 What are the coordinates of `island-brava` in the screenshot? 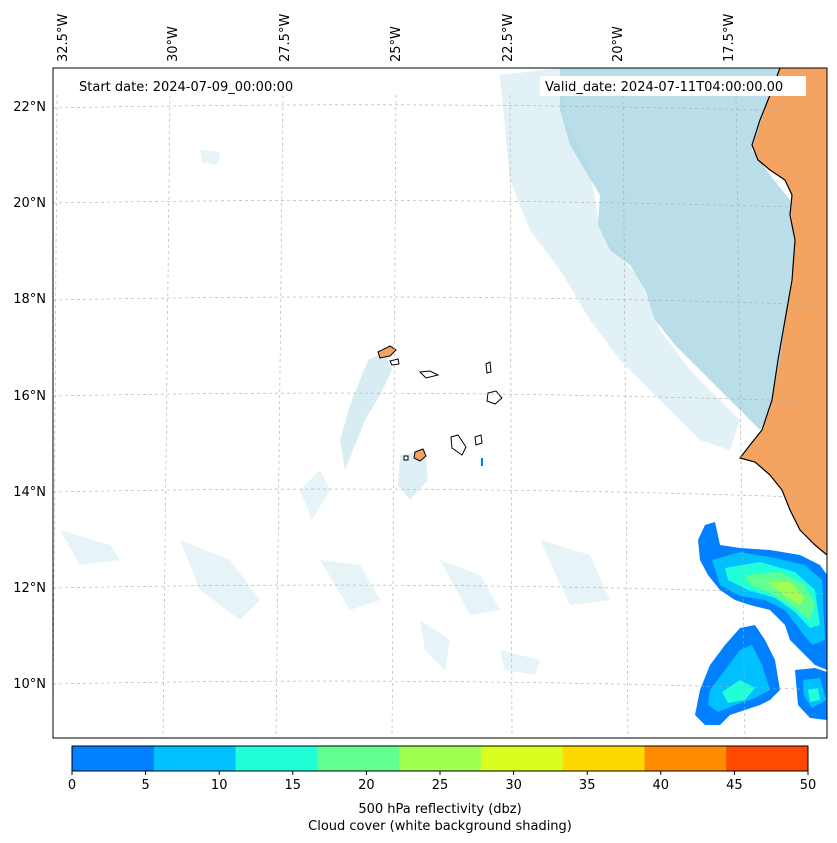 It's located at (406, 458).